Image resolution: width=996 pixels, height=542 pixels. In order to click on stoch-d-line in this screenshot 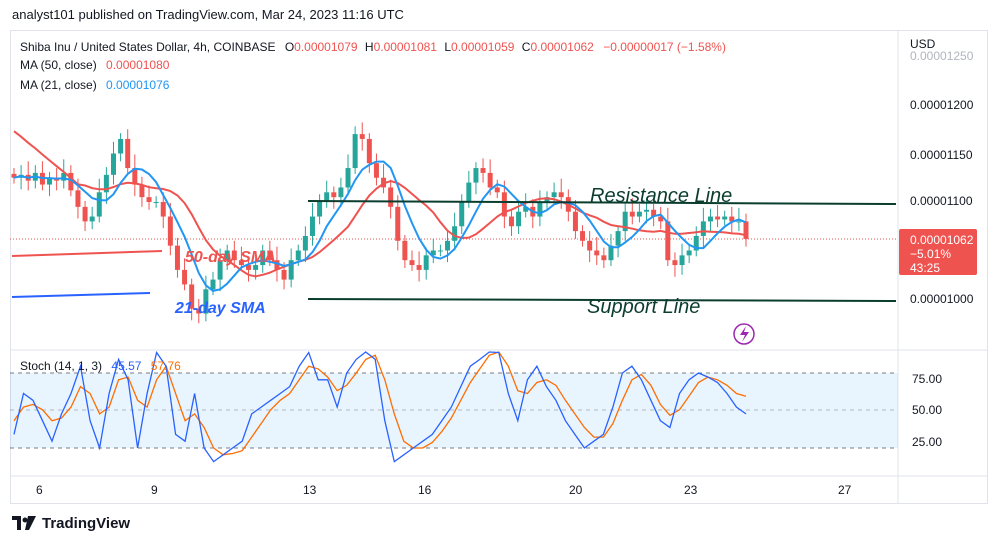, I will do `click(380, 403)`.